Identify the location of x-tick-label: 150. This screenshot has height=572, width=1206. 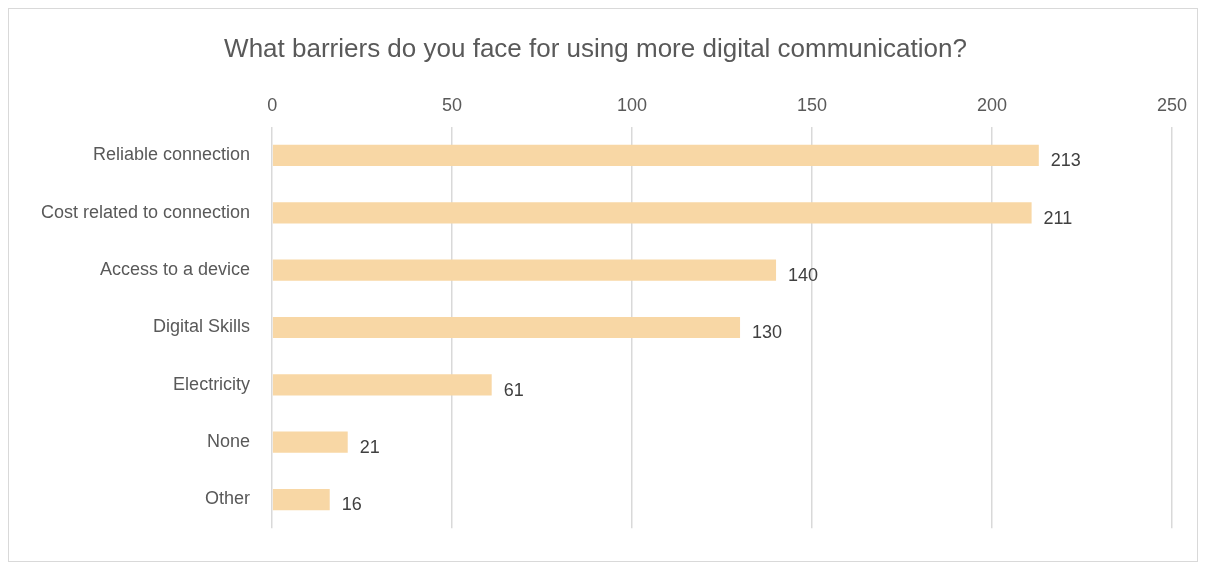
(812, 104).